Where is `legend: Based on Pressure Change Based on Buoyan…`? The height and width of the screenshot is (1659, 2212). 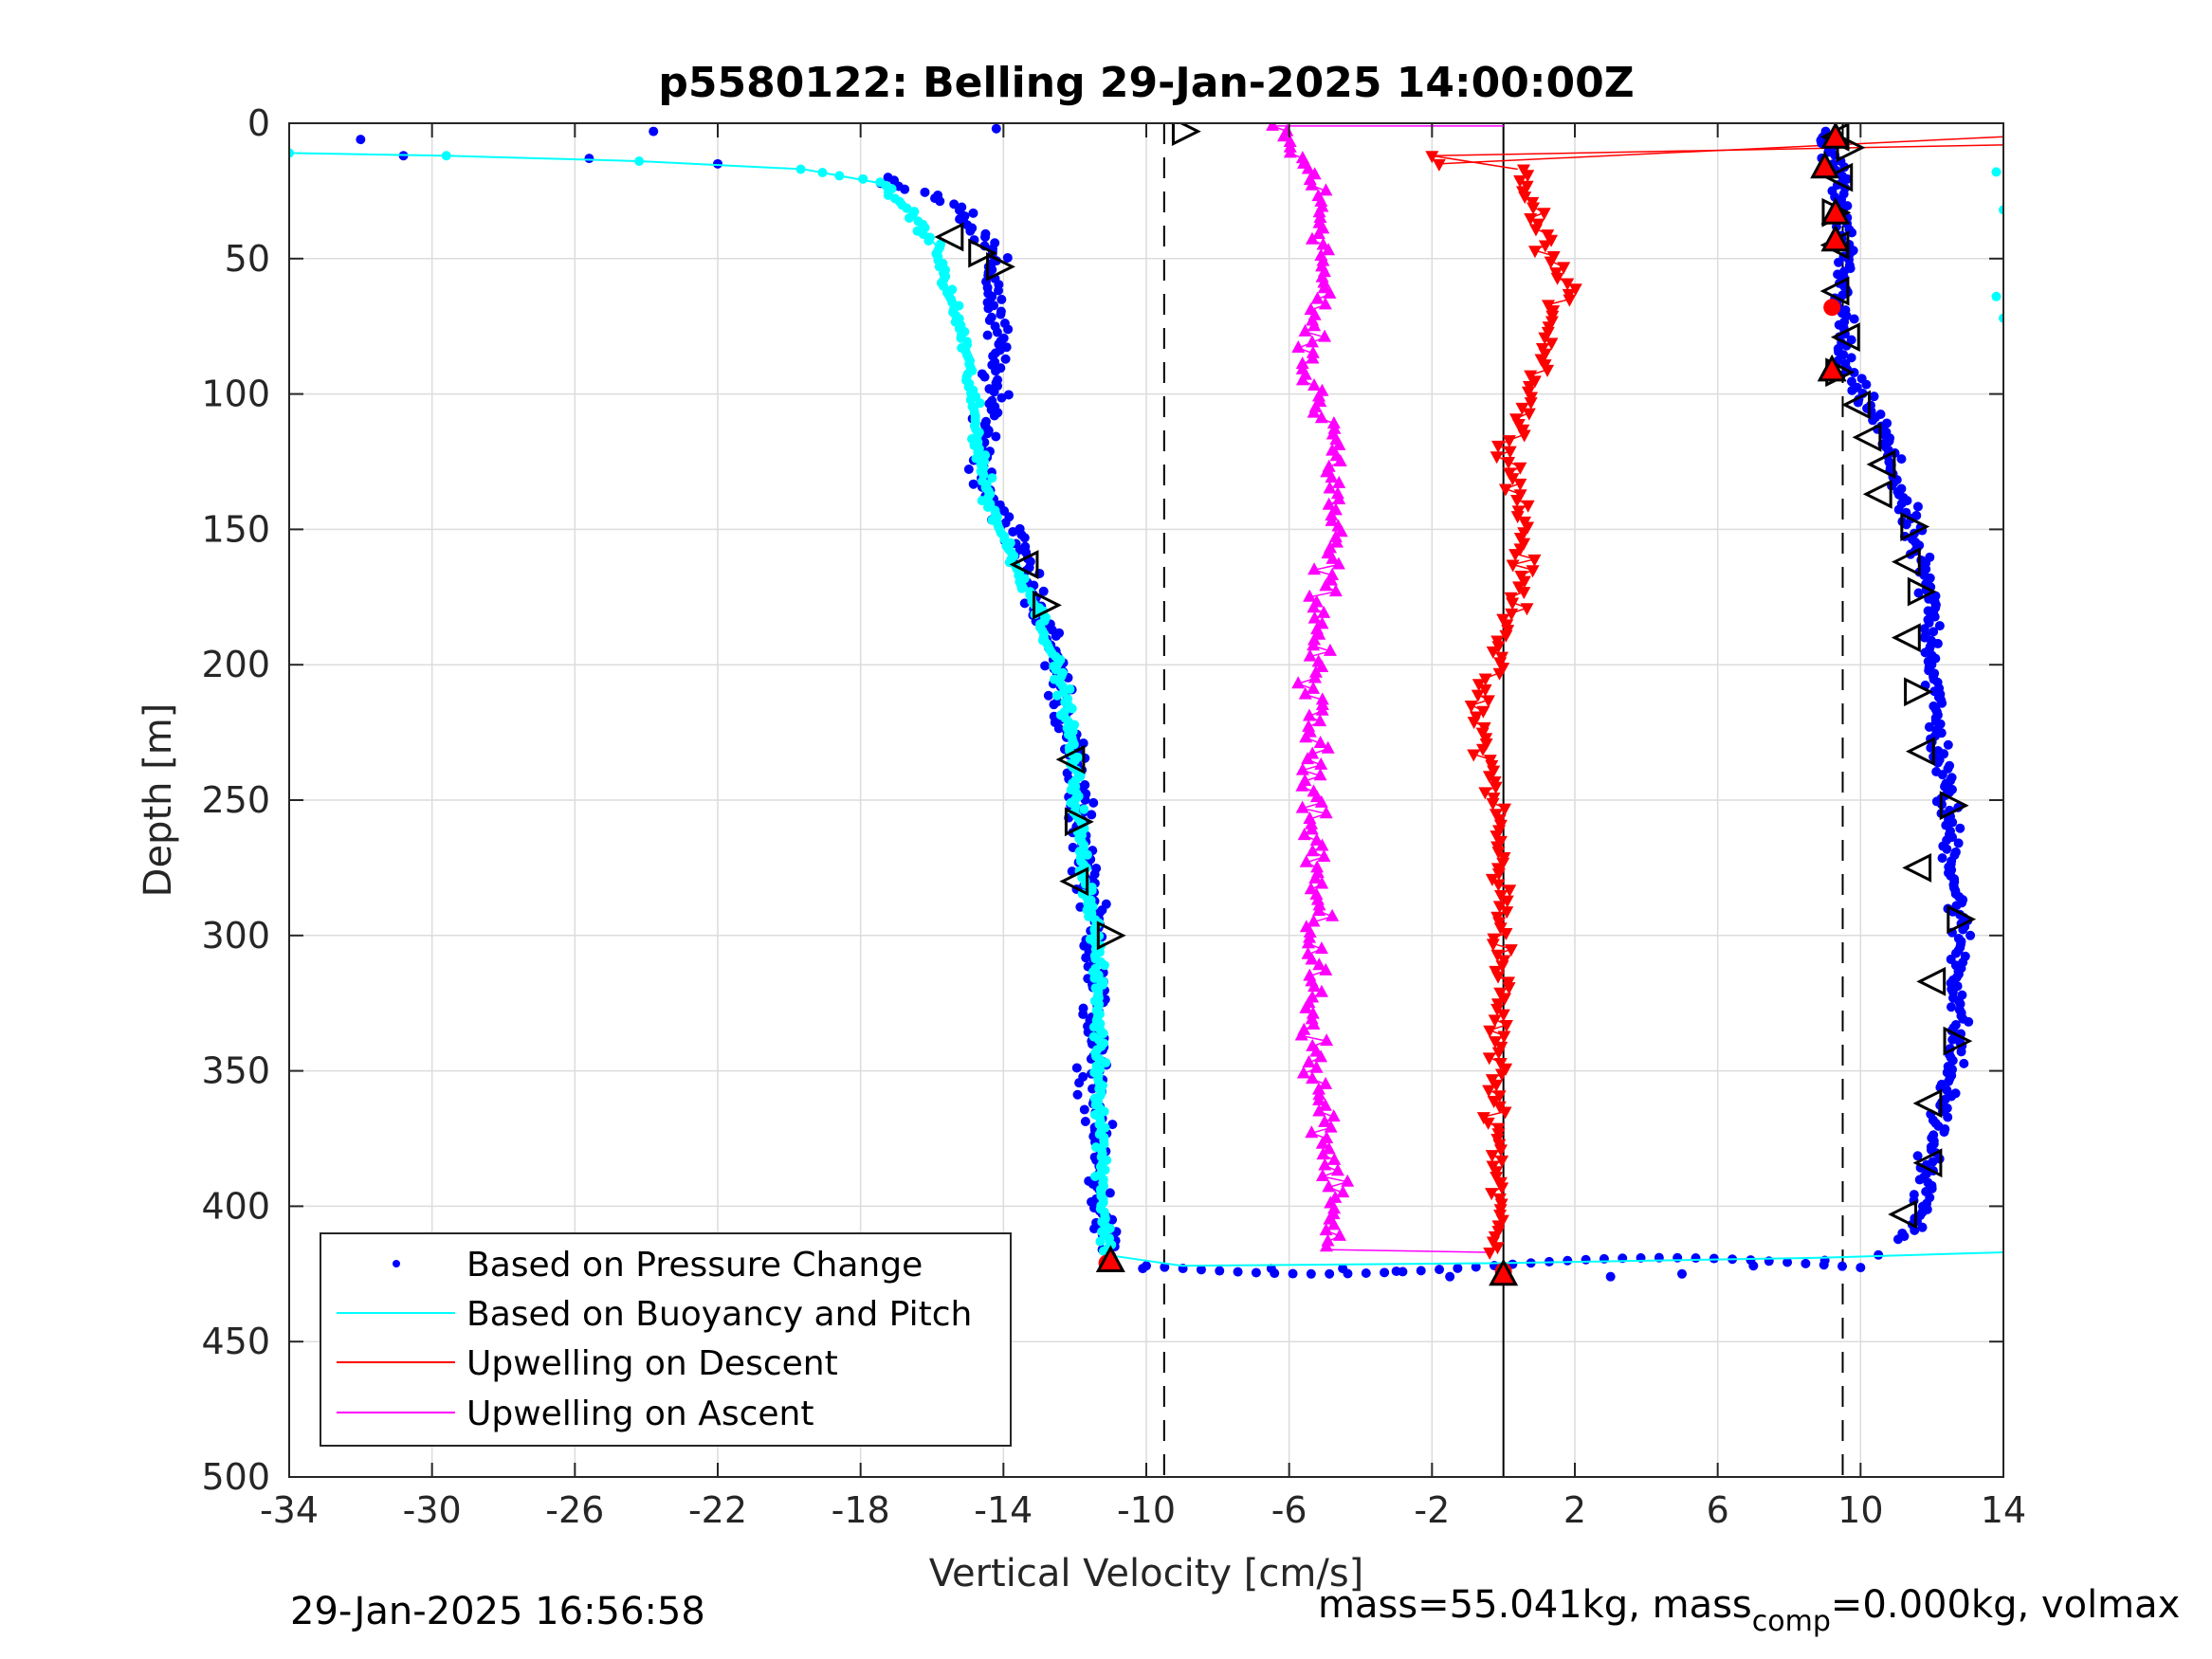
legend: Based on Pressure Change Based on Buoyan… is located at coordinates (666, 1339).